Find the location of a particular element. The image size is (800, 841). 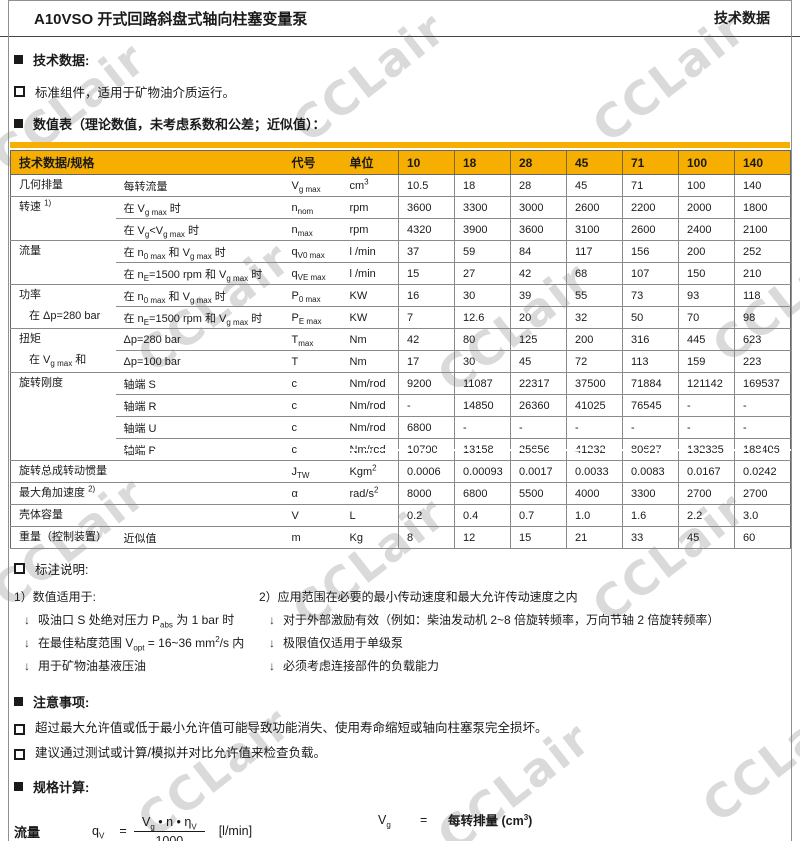

cell-value: 3300 is located at coordinates (482, 207).